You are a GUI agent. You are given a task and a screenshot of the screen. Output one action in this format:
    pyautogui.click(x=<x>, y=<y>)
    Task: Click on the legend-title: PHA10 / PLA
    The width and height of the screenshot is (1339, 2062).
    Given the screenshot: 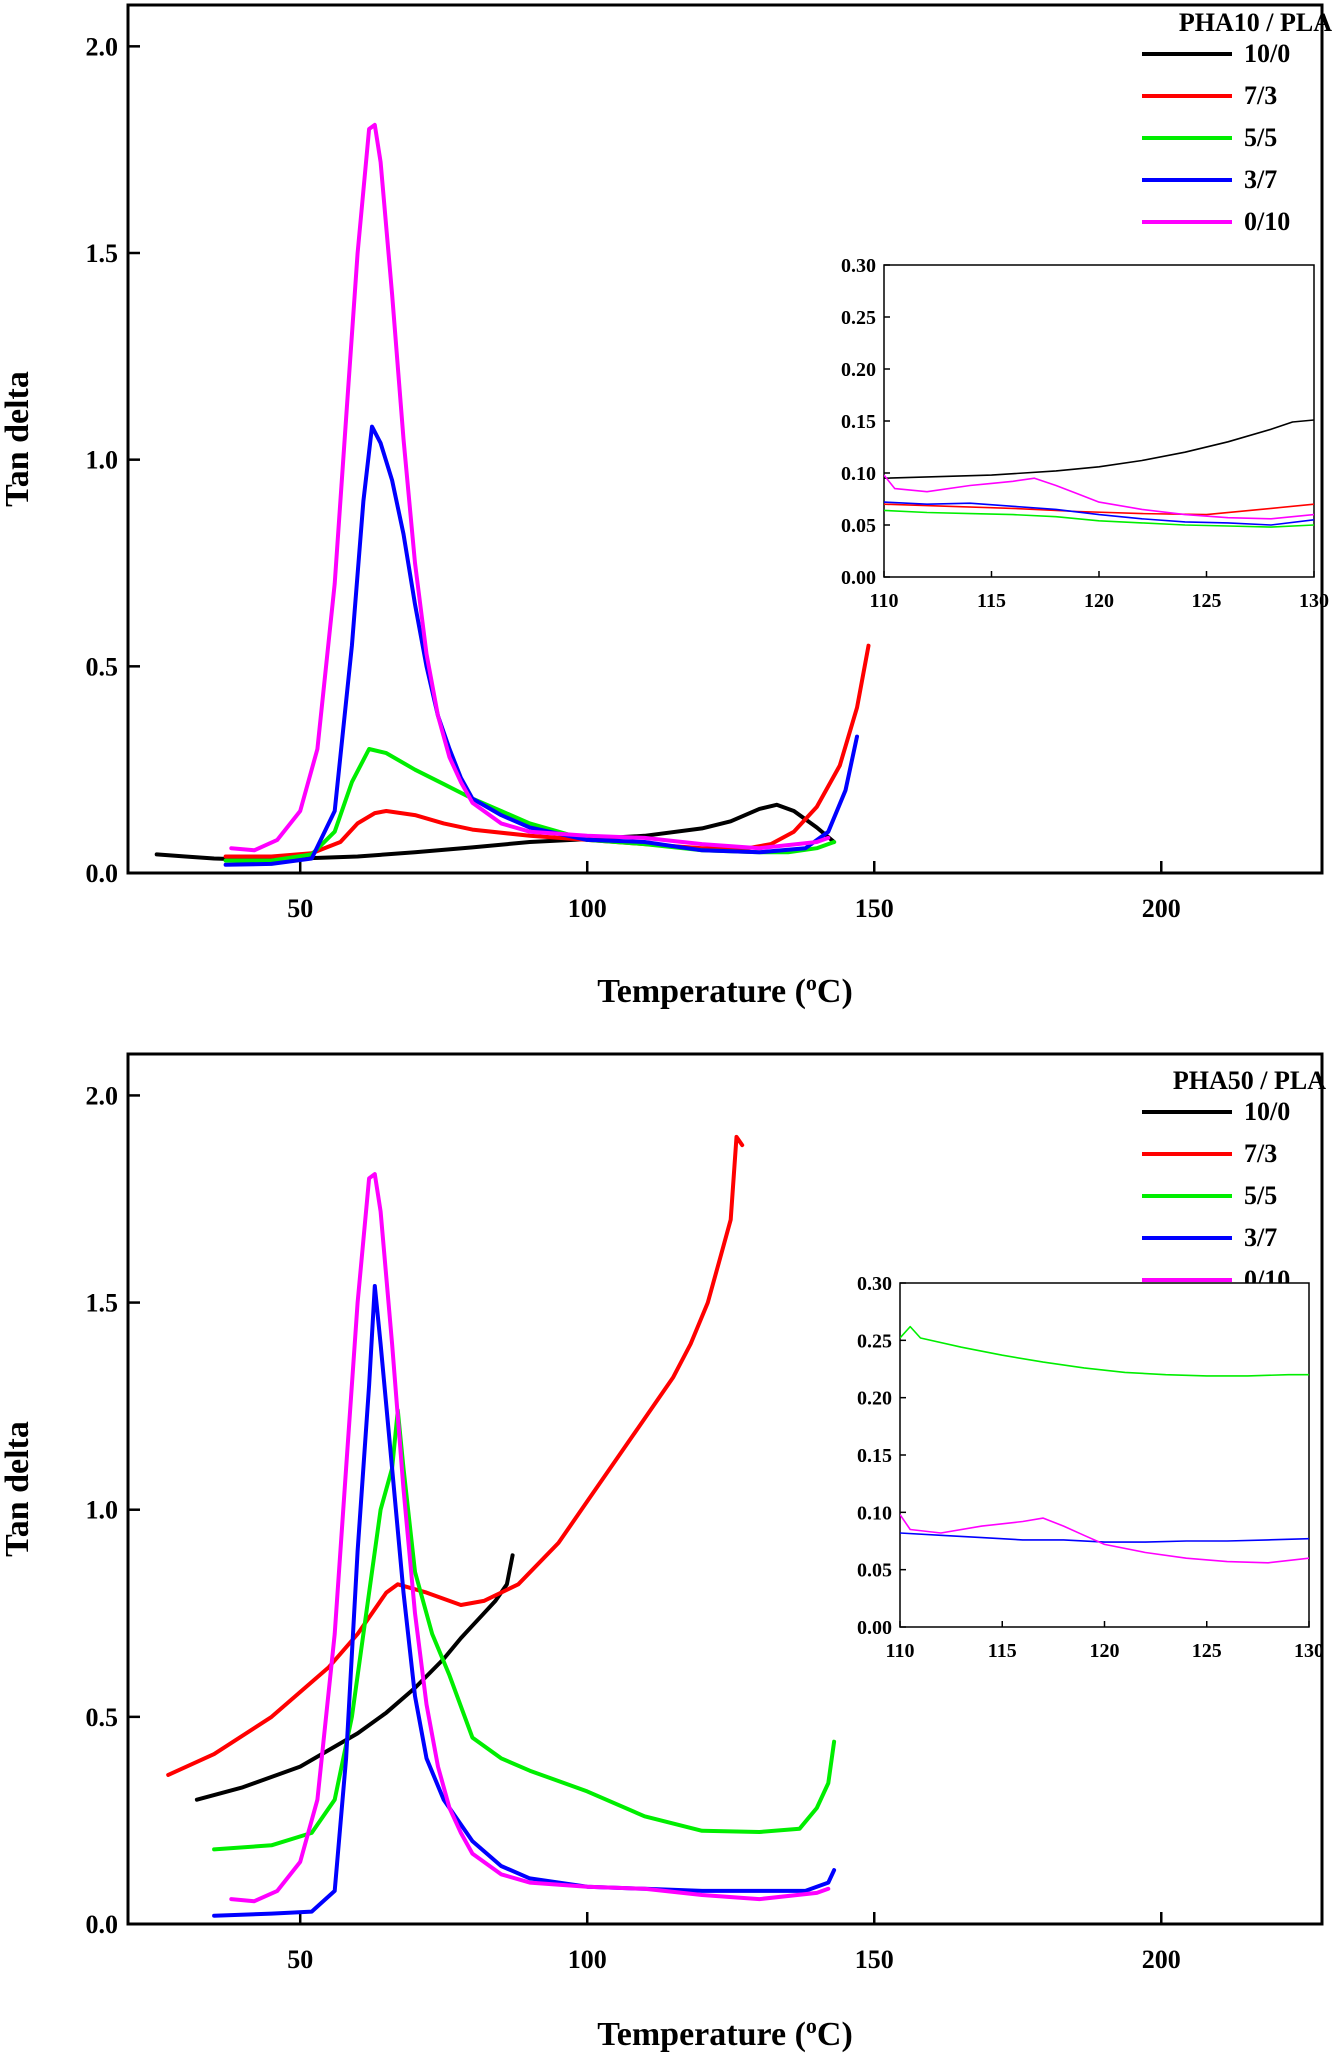 What is the action you would take?
    pyautogui.click(x=1255, y=22)
    